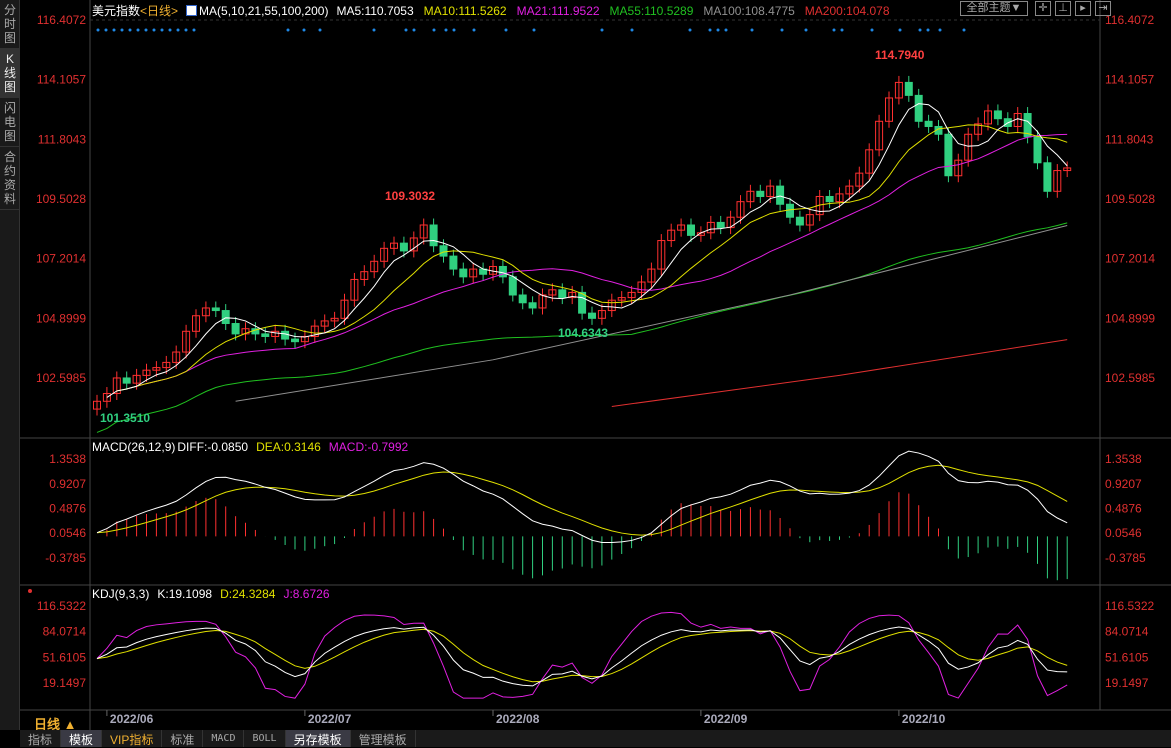 Image resolution: width=1171 pixels, height=748 pixels. I want to click on kdj-title: KDJ(9,3,3), so click(121, 594).